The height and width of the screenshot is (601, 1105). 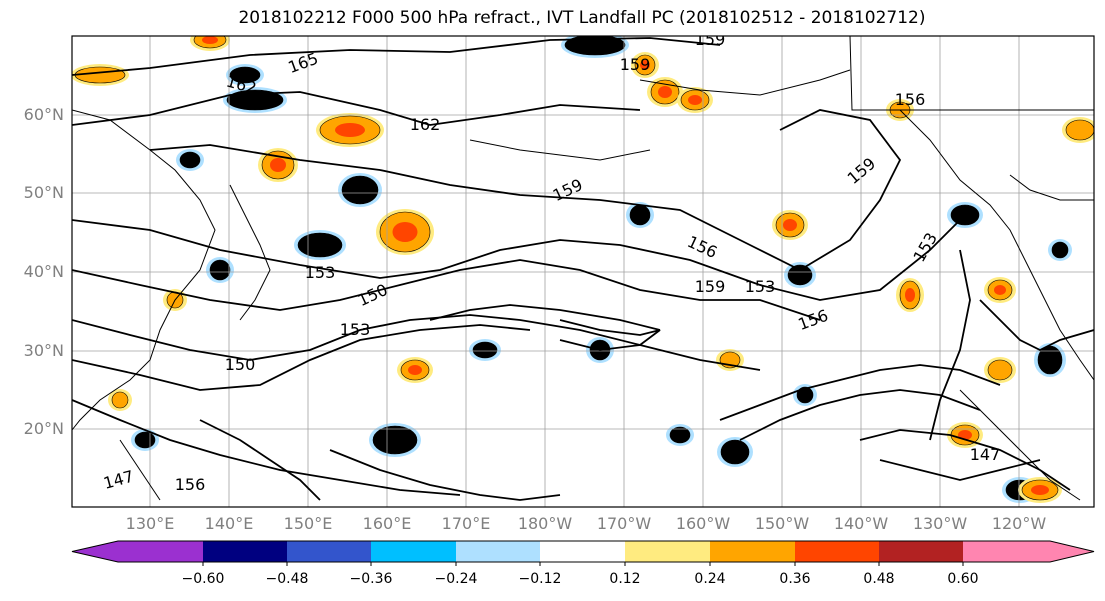 I want to click on latitude-label: 20°N, so click(x=43, y=428).